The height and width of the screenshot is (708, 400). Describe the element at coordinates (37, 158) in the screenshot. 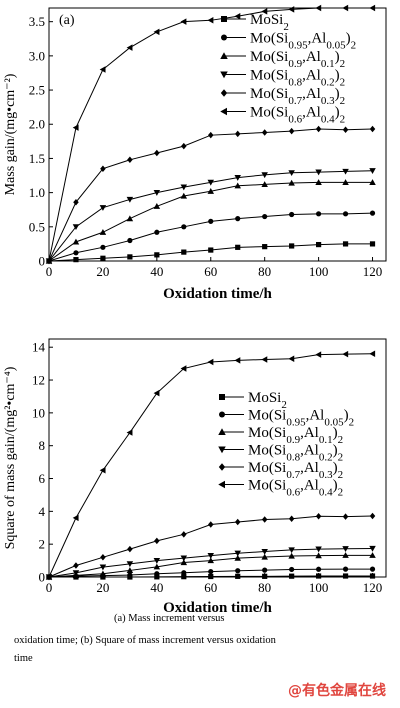

I see `y-tick-label: 1.5` at that location.